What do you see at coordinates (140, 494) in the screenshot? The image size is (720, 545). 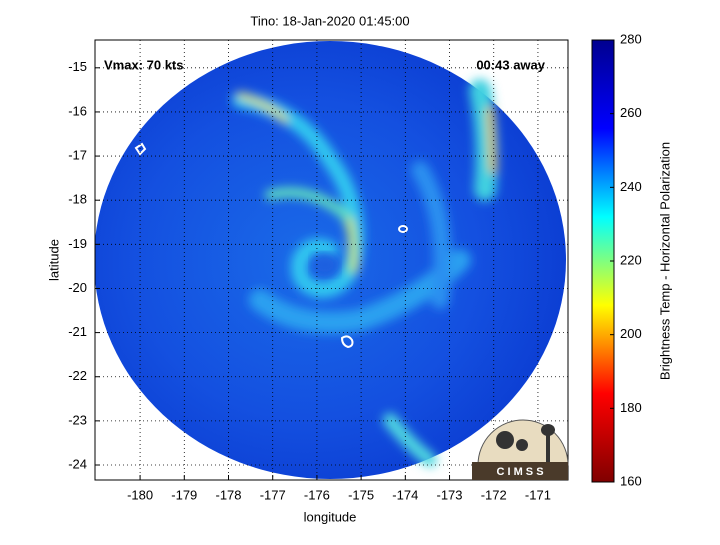 I see `x-tick-label: -180` at bounding box center [140, 494].